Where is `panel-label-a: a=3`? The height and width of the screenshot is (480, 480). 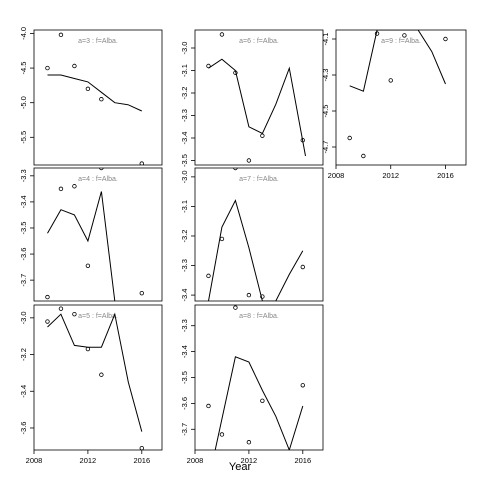 panel-label-a: a=3 is located at coordinates (84, 41).